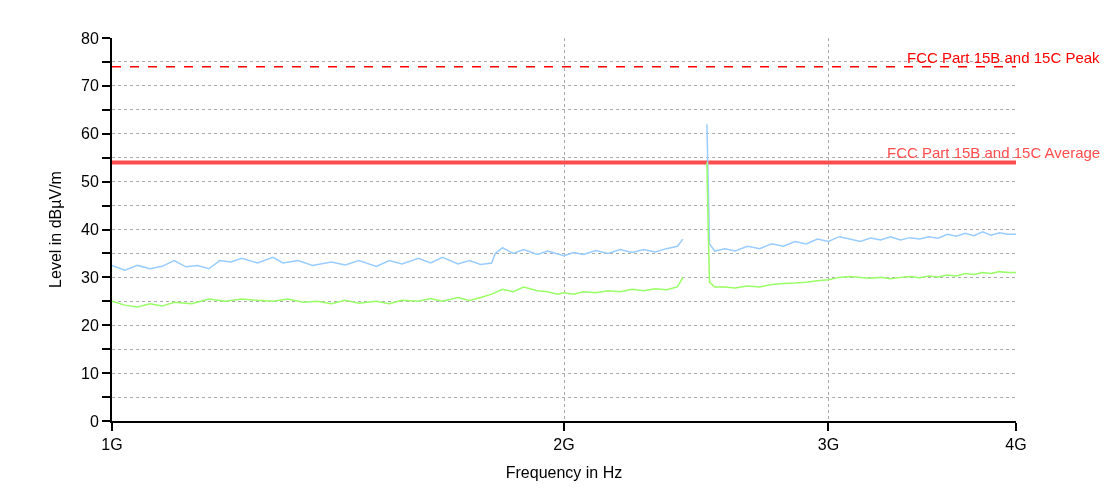  Describe the element at coordinates (828, 445) in the screenshot. I see `x-tick-label: 3G` at that location.